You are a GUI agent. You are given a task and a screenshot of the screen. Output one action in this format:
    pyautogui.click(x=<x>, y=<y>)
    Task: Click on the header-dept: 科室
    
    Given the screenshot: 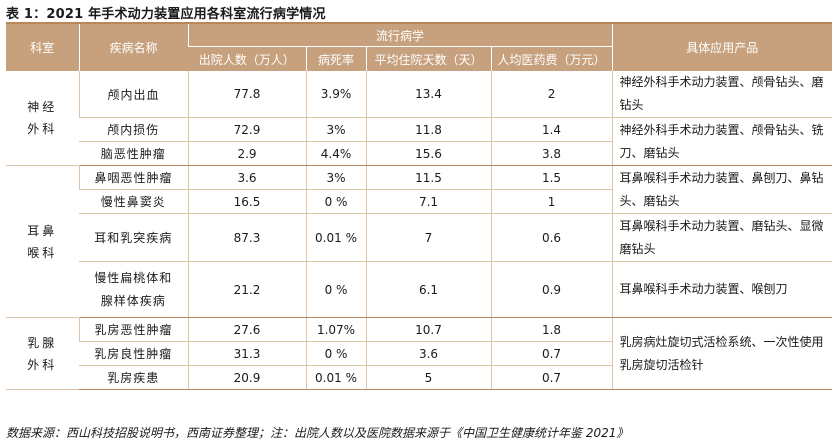 What is the action you would take?
    pyautogui.click(x=42, y=47)
    